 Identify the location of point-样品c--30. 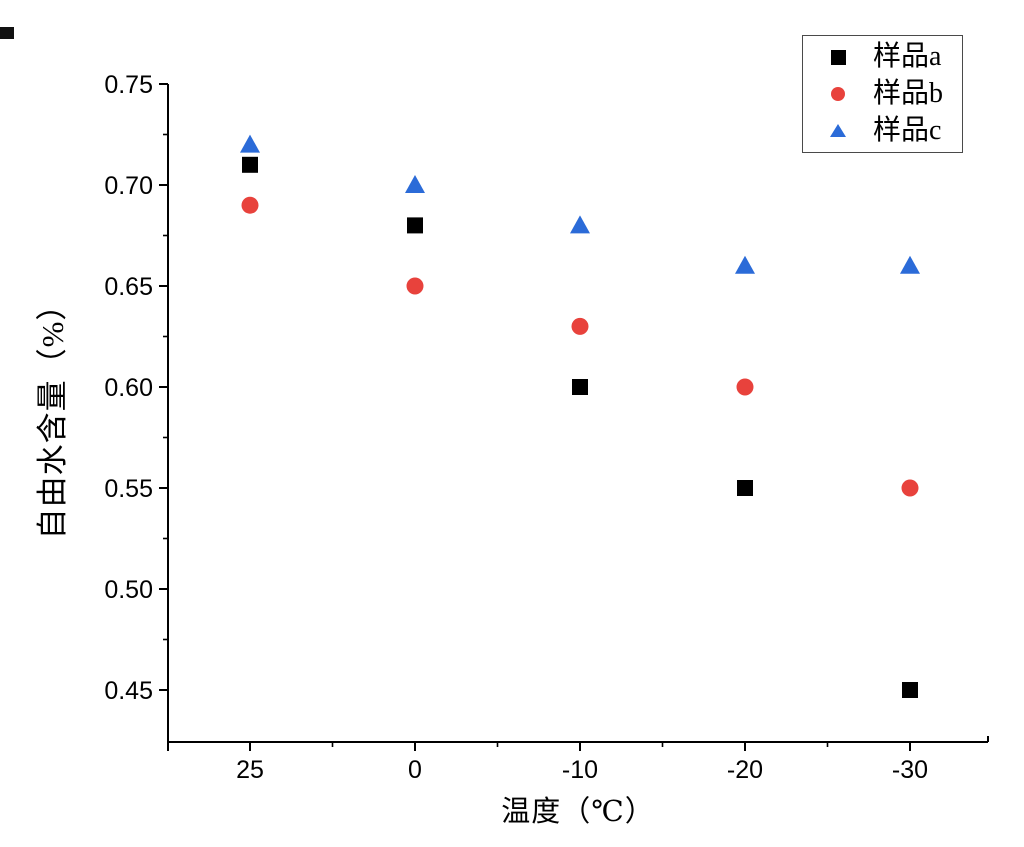
(910, 264).